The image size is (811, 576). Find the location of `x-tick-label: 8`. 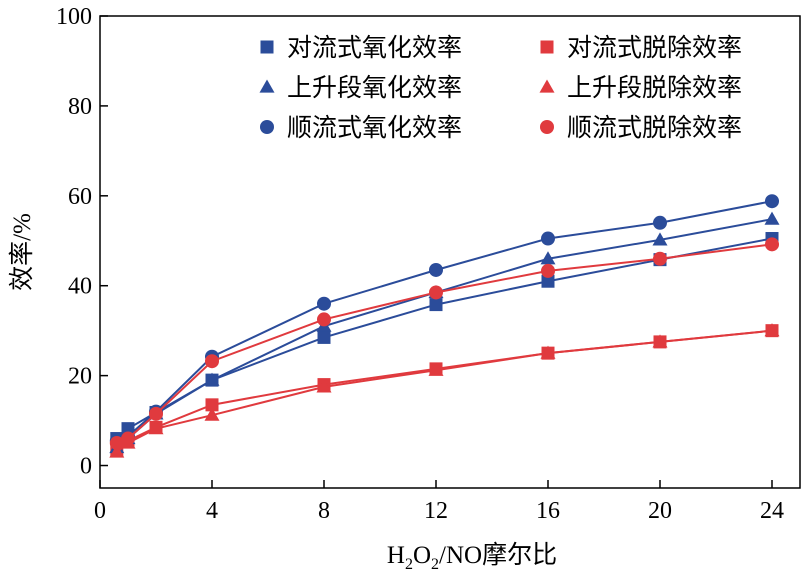

x-tick-label: 8 is located at coordinates (324, 511).